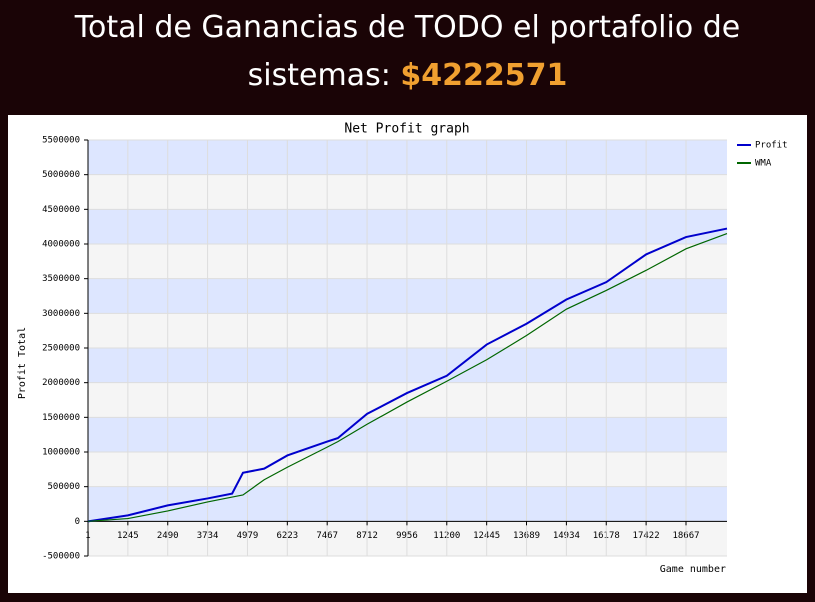  What do you see at coordinates (61, 418) in the screenshot?
I see `y-tick-label: 1500000` at bounding box center [61, 418].